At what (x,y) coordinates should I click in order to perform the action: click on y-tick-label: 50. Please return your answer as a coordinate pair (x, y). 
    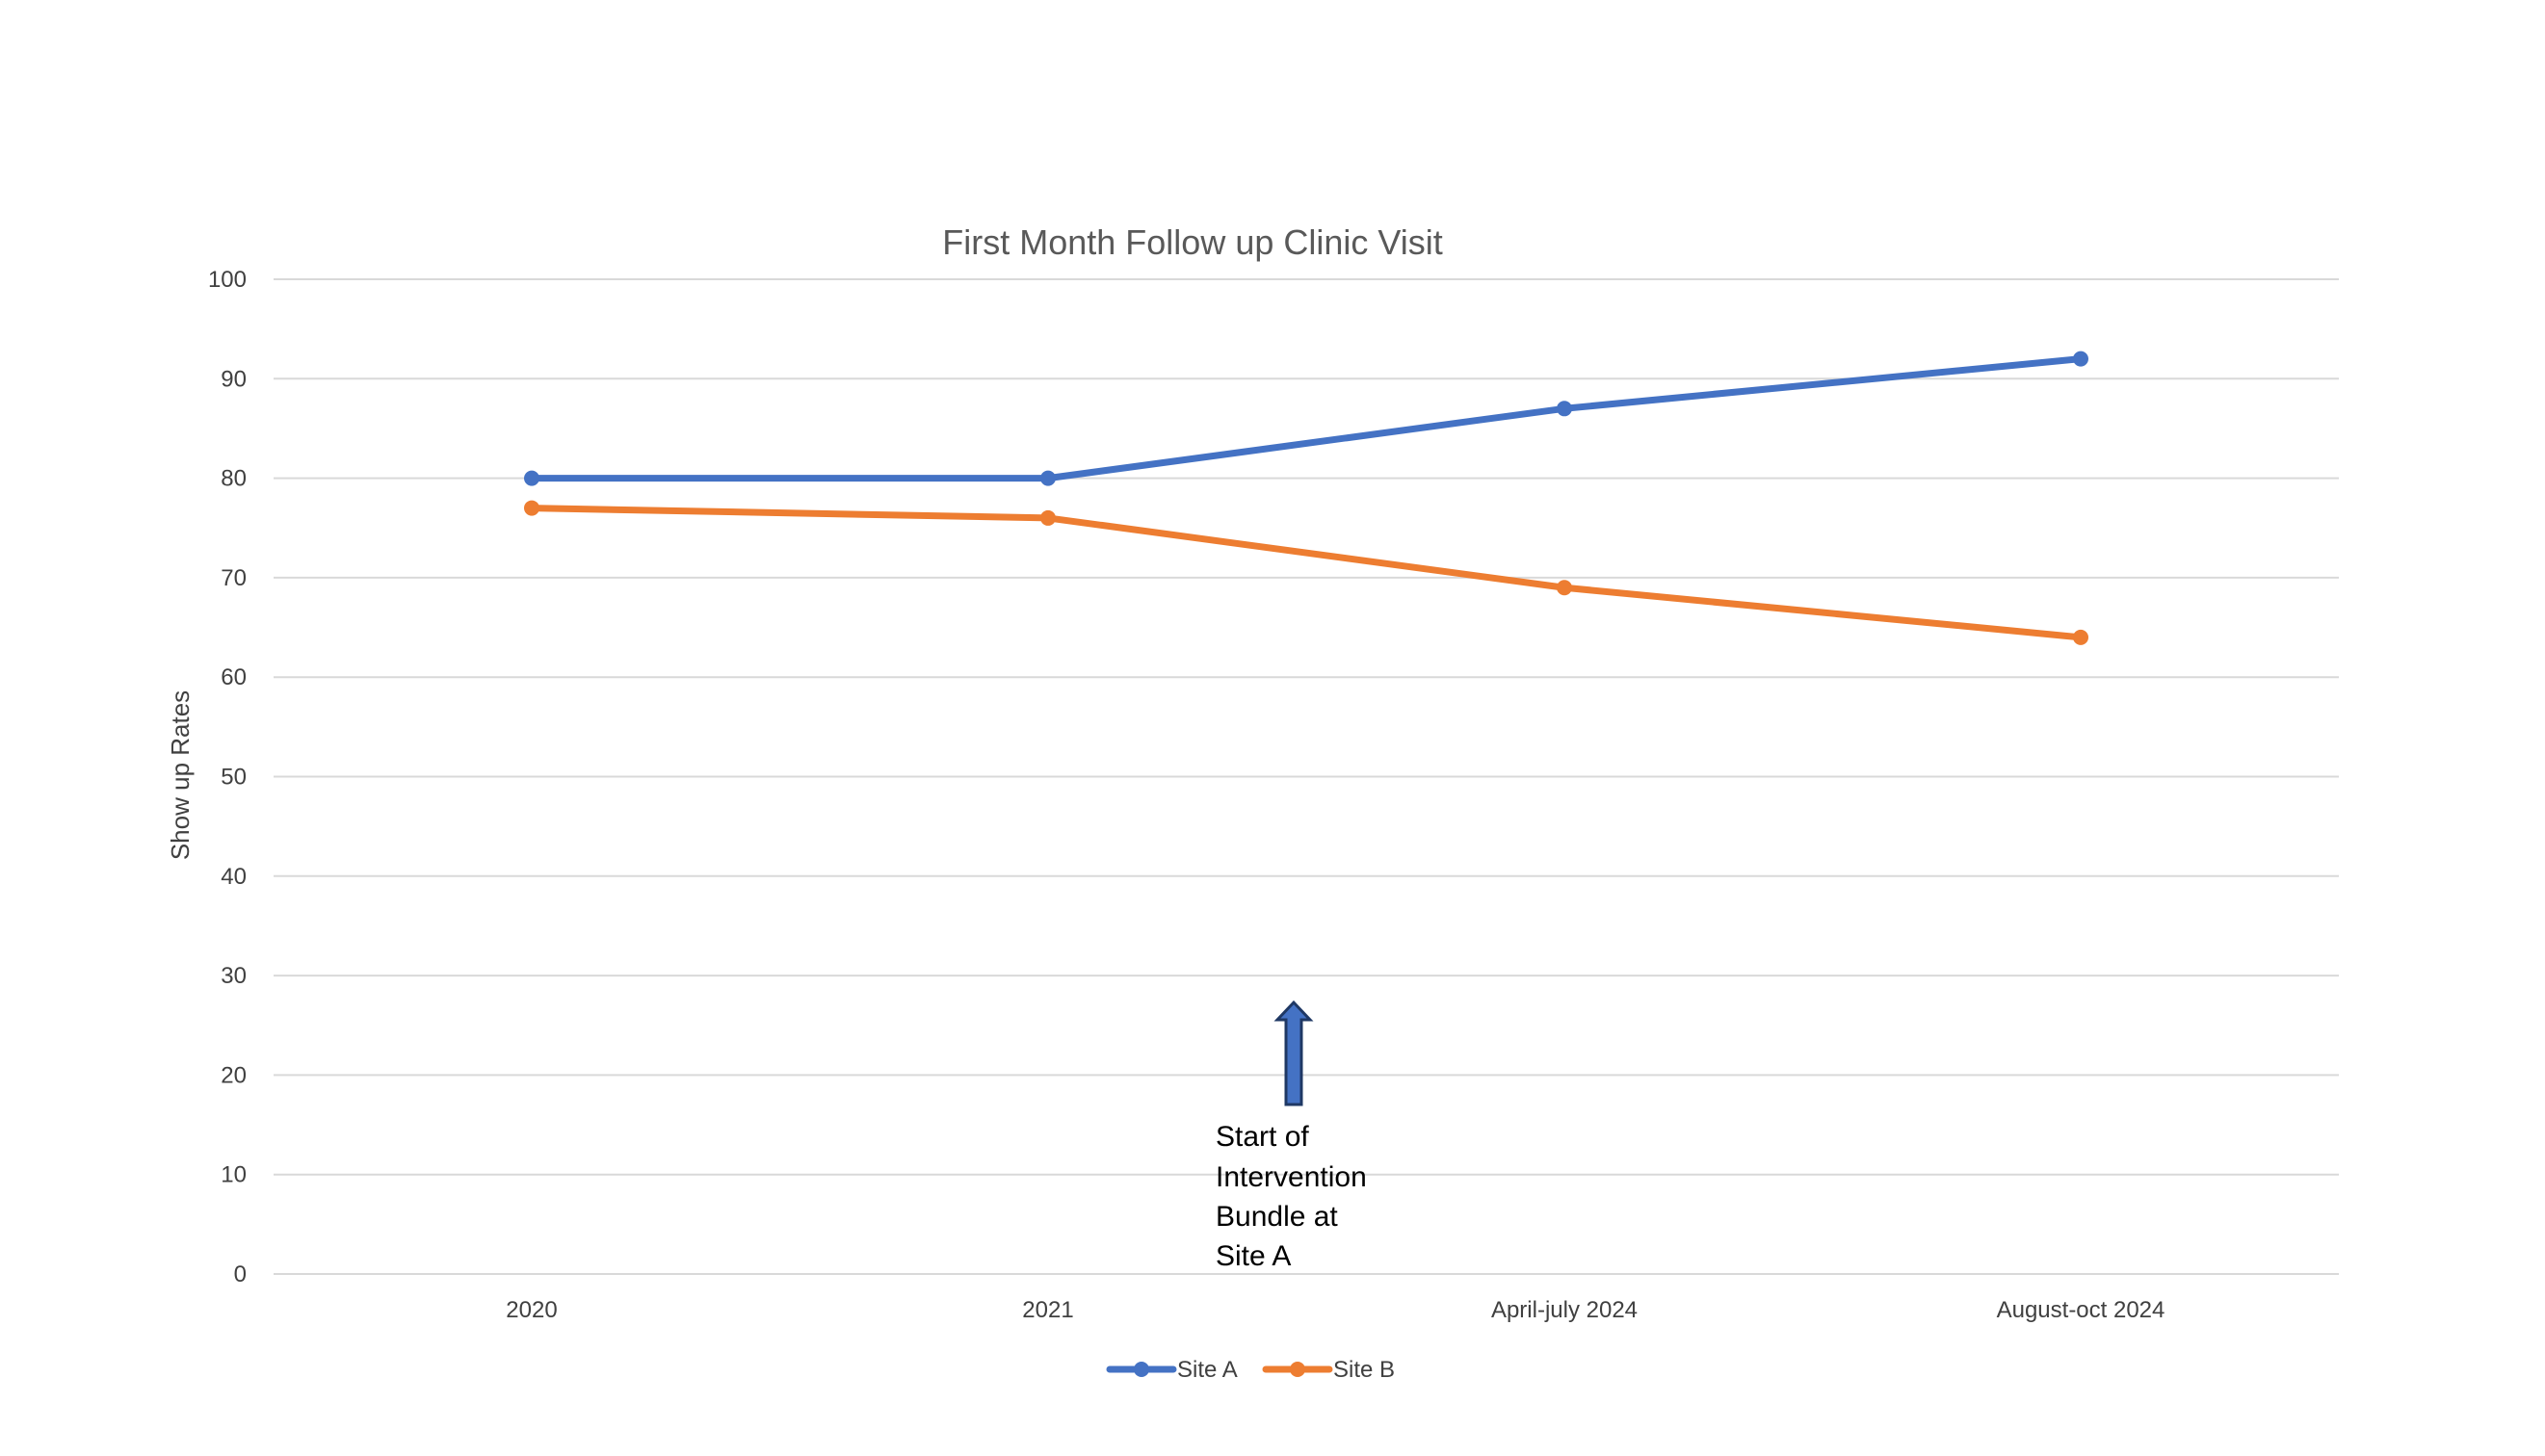
    Looking at the image, I should click on (234, 778).